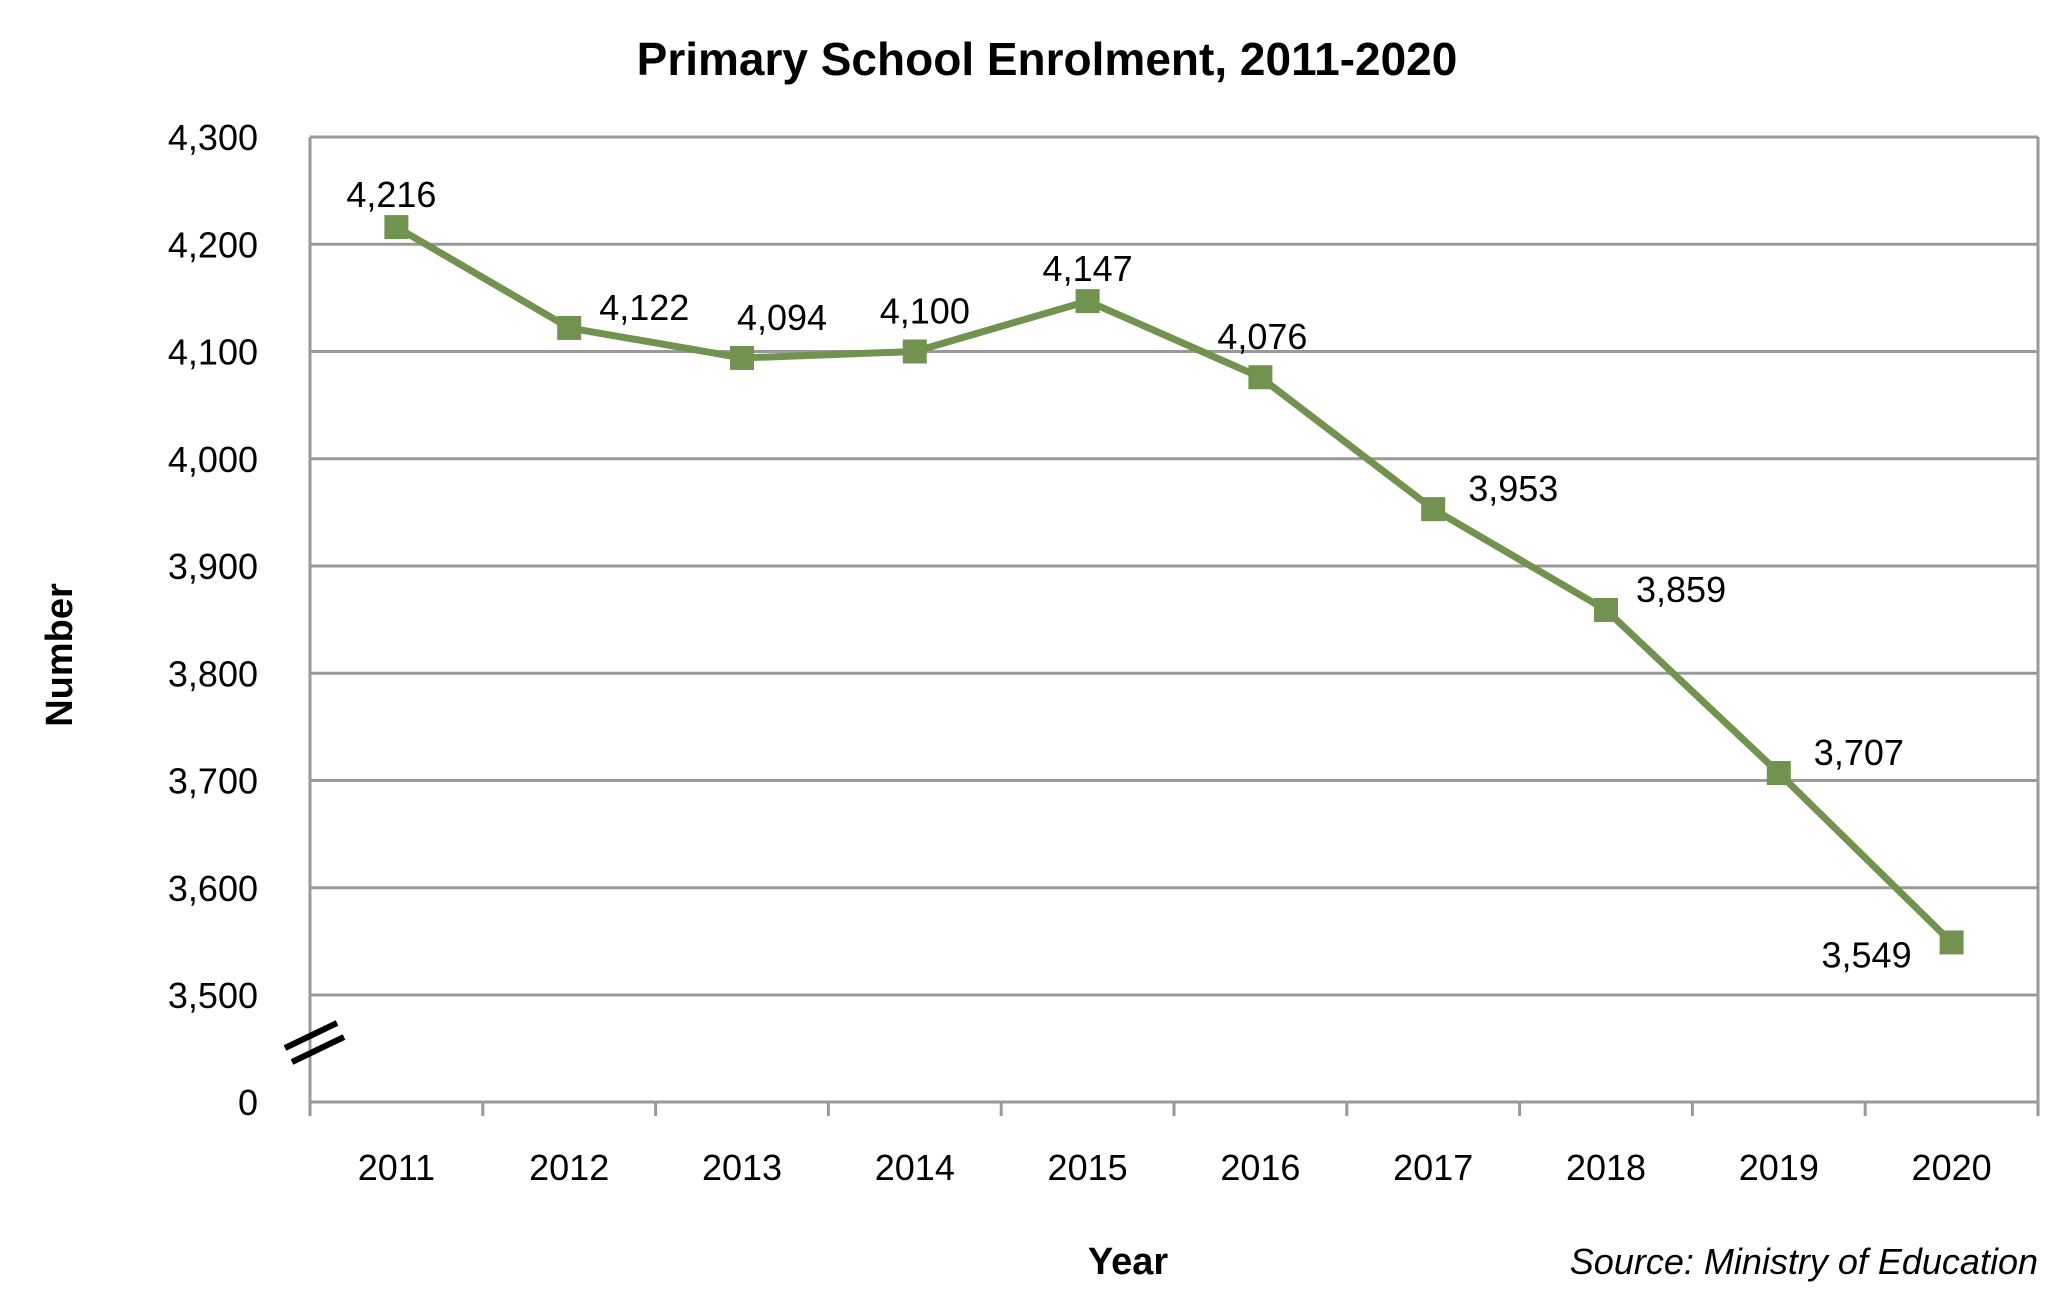 The width and height of the screenshot is (2072, 1309). I want to click on x-tick-label: 2020, so click(1952, 1167).